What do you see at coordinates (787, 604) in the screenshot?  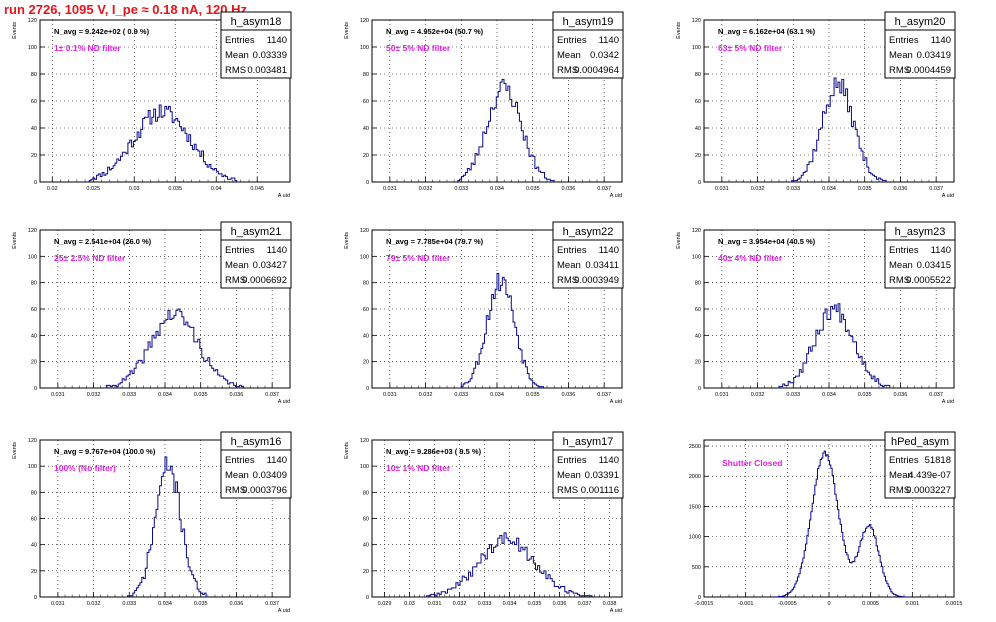 I see `x-tick-label: -0.0005` at bounding box center [787, 604].